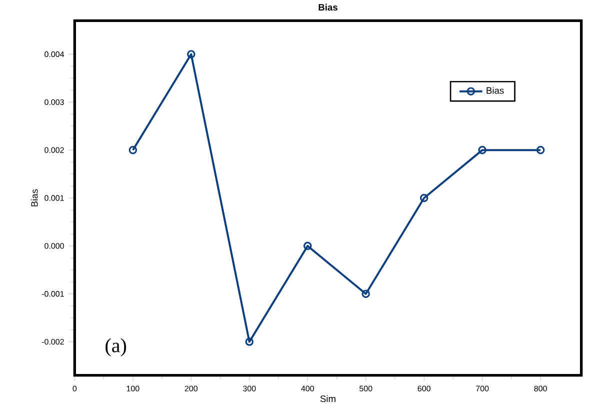 The height and width of the screenshot is (414, 589). What do you see at coordinates (424, 389) in the screenshot?
I see `x-tick-label: 600` at bounding box center [424, 389].